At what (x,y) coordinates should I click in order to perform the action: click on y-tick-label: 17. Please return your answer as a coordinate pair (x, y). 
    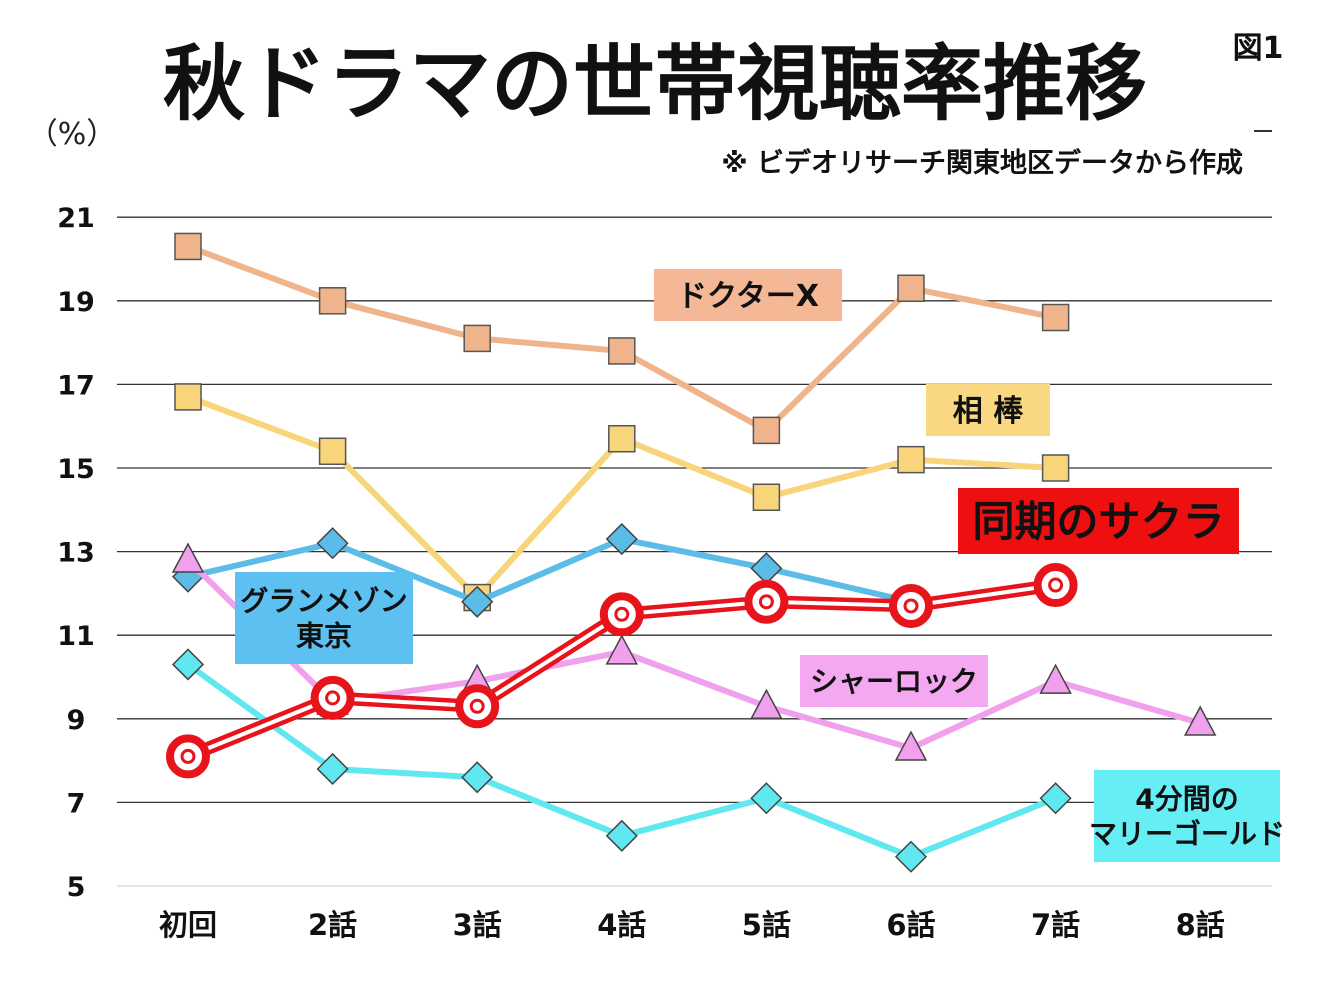
    Looking at the image, I should click on (76, 385).